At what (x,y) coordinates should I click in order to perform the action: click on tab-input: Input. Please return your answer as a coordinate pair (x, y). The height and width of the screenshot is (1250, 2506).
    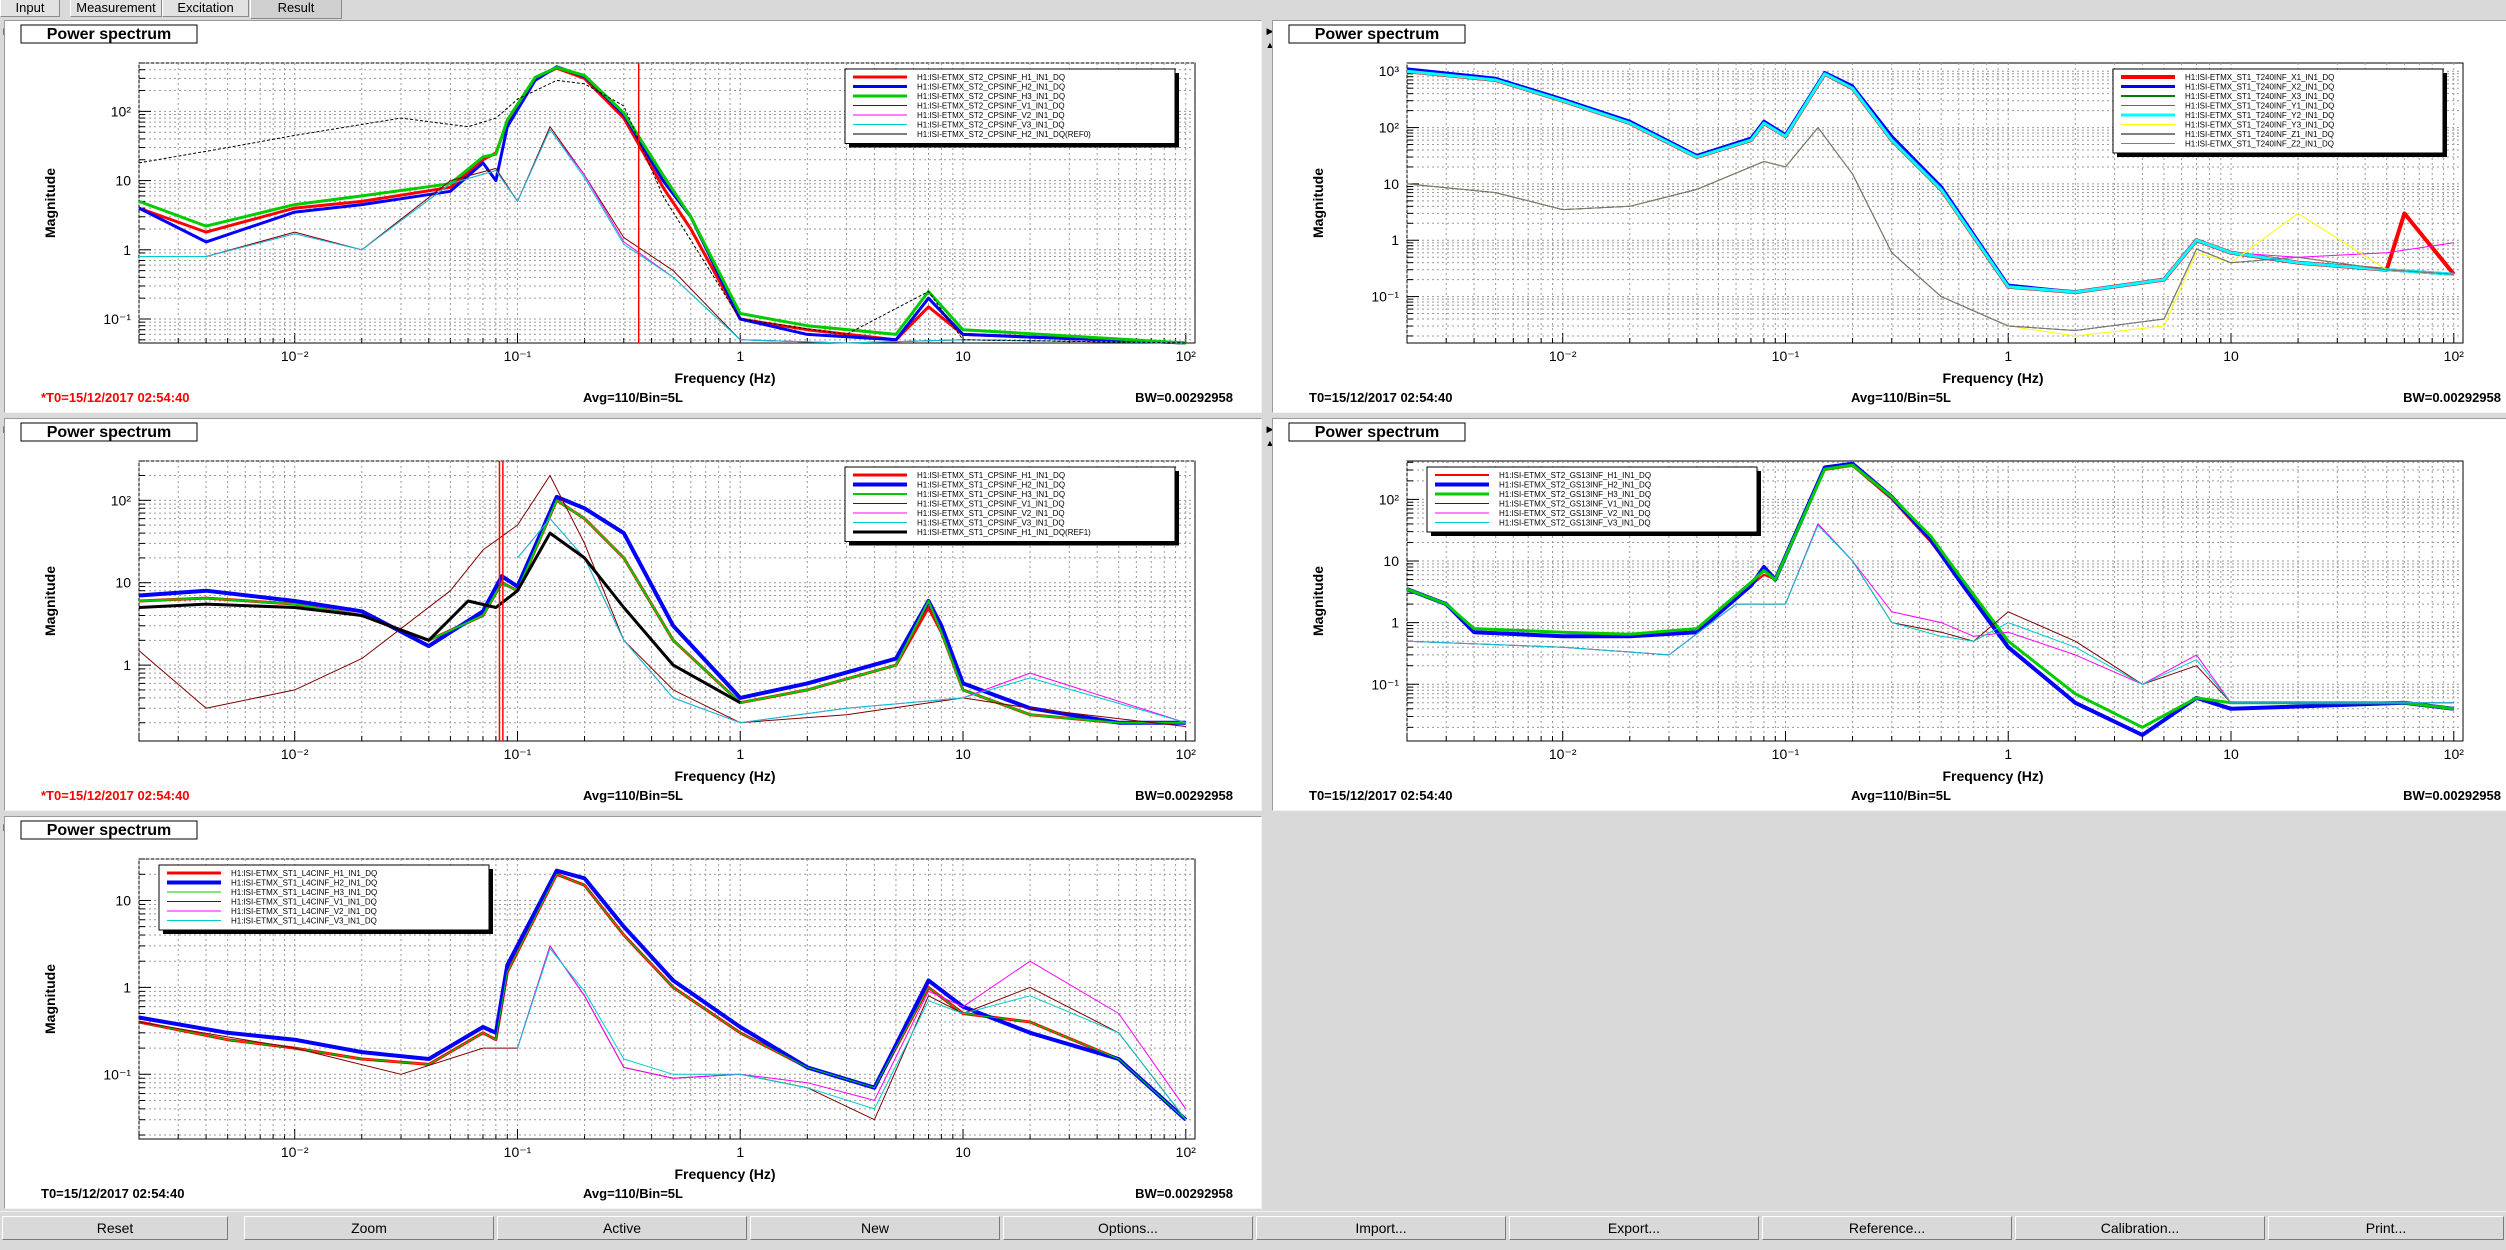
    Looking at the image, I should click on (30, 8).